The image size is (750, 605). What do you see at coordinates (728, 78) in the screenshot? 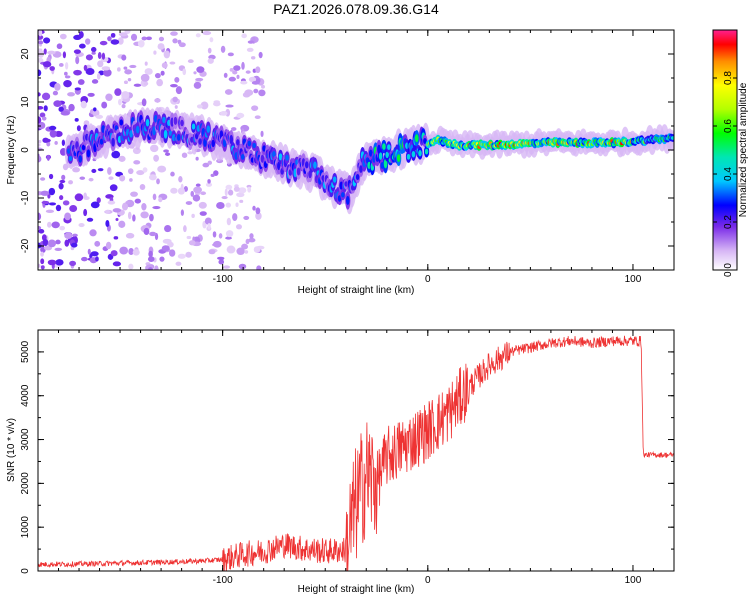
I see `colorbar-tick-label: 0.8` at bounding box center [728, 78].